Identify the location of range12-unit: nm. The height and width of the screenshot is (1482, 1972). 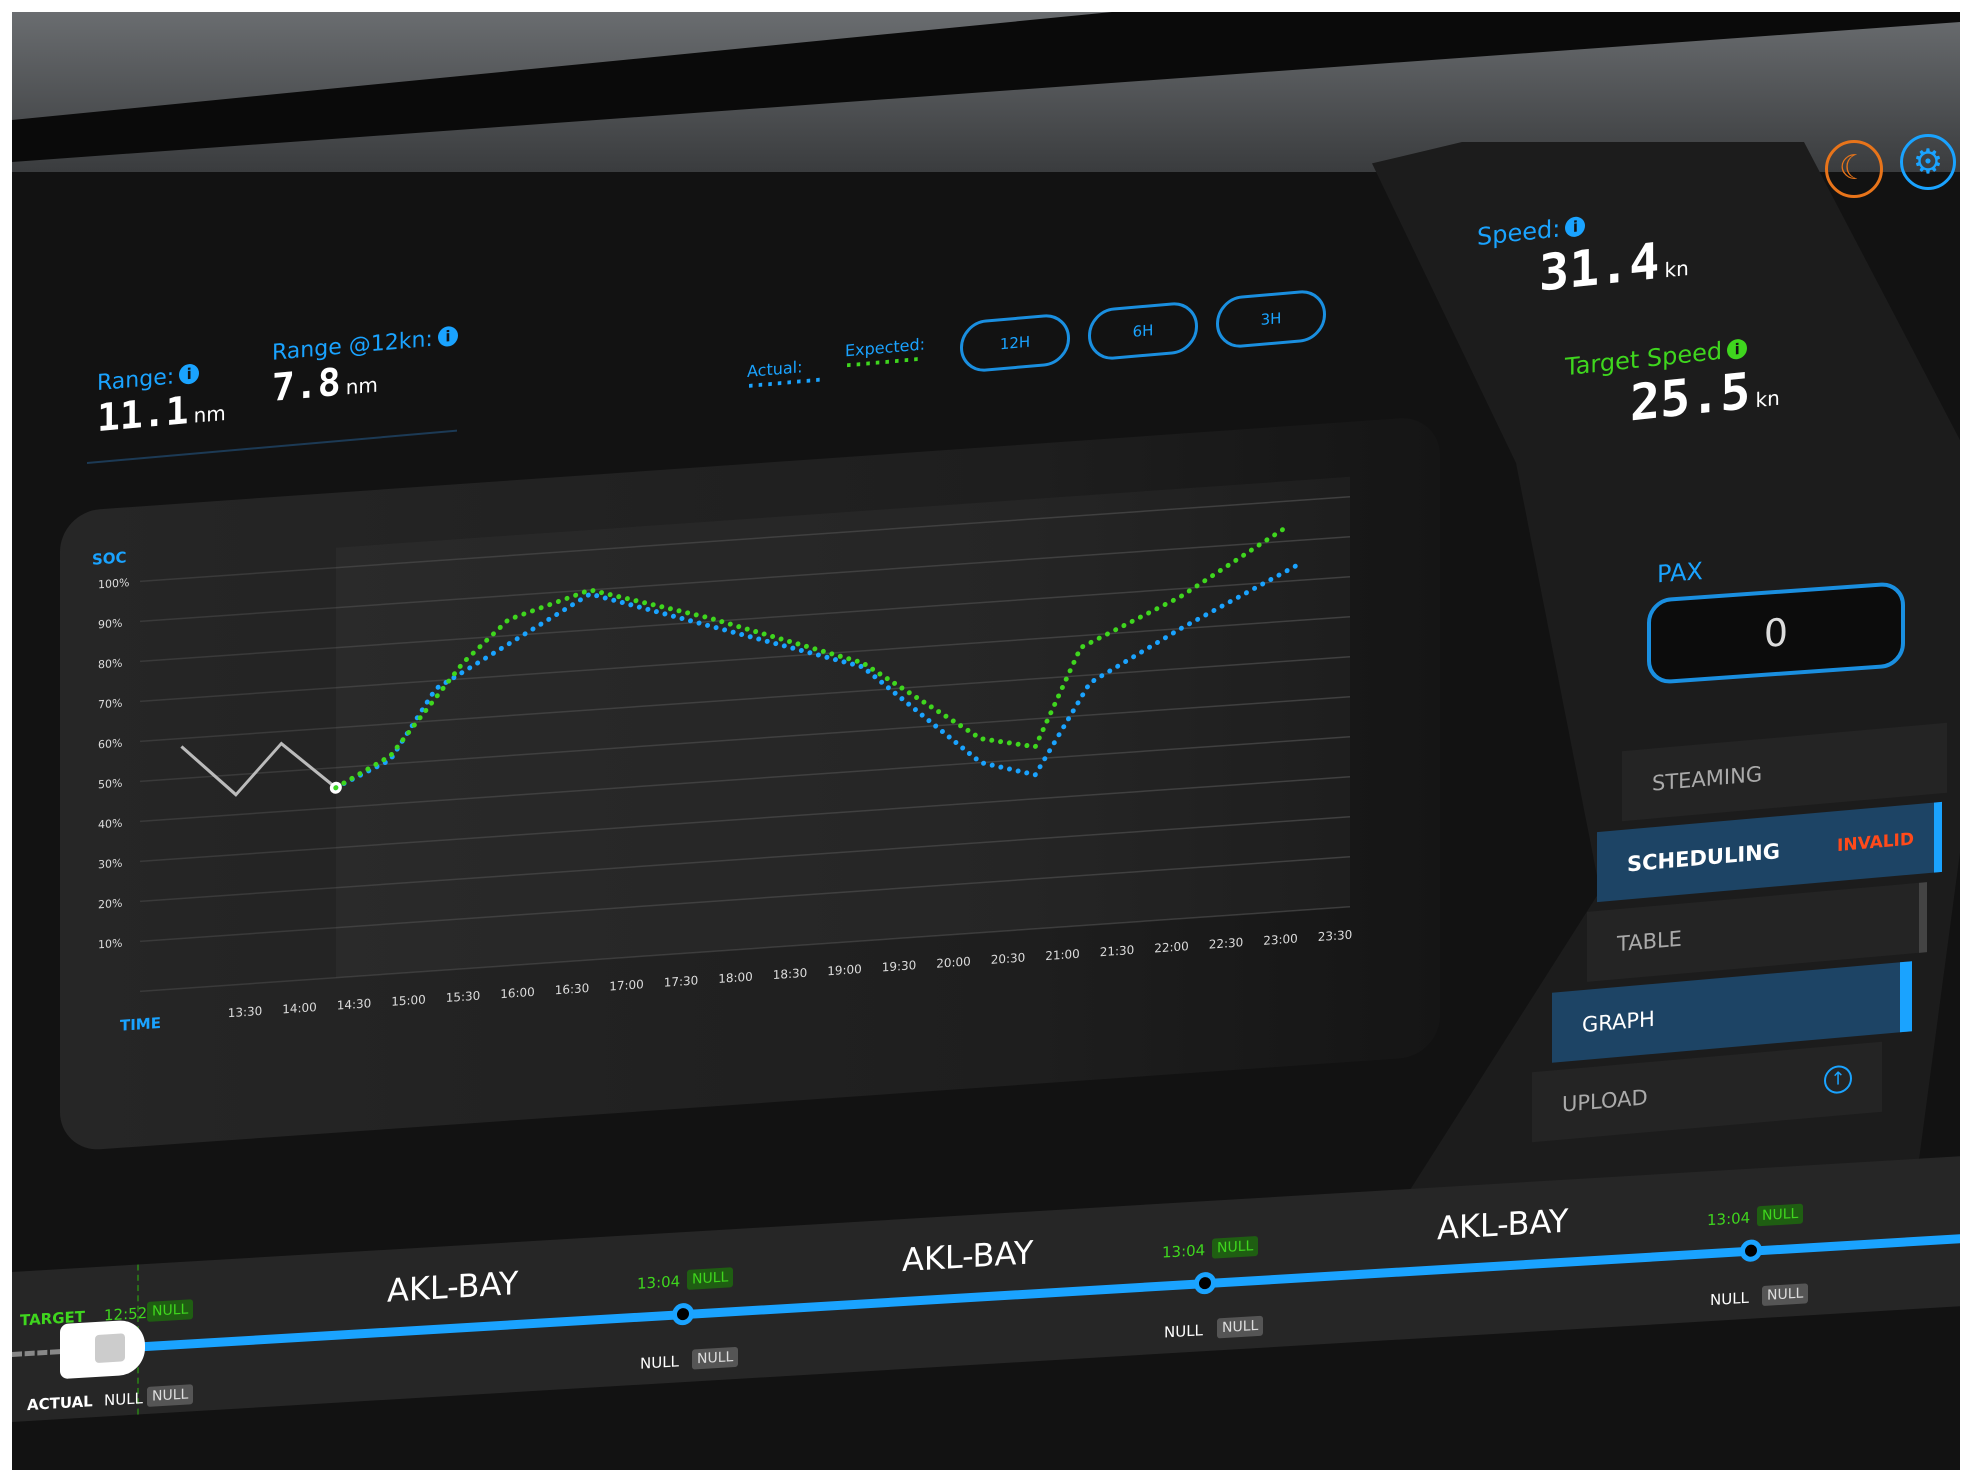
(361, 386).